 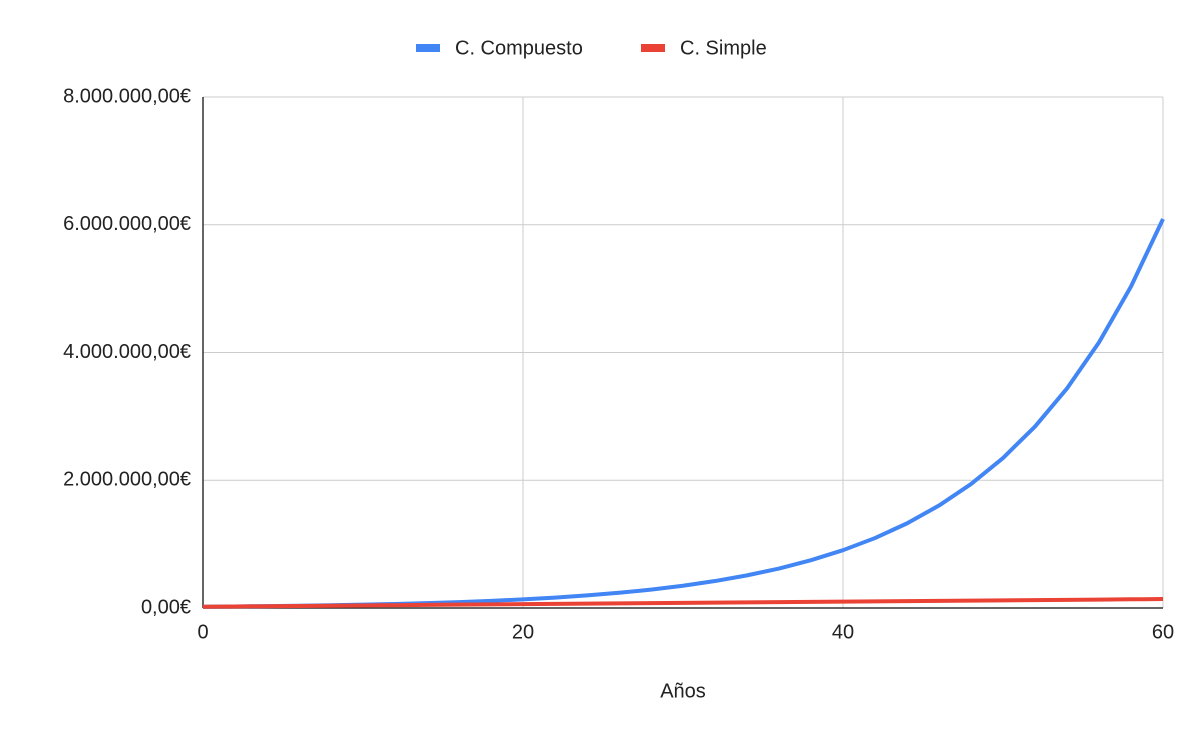 I want to click on x-axis-title: Años, so click(x=683, y=691).